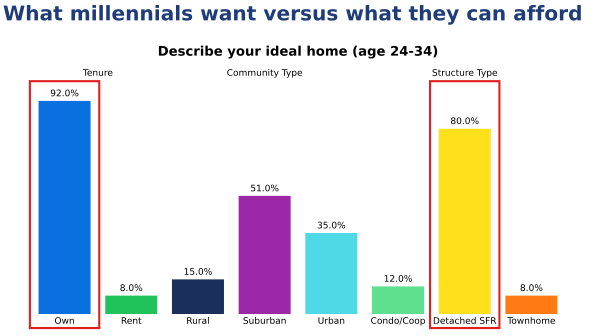  What do you see at coordinates (64, 320) in the screenshot?
I see `x-tick-label: Own` at bounding box center [64, 320].